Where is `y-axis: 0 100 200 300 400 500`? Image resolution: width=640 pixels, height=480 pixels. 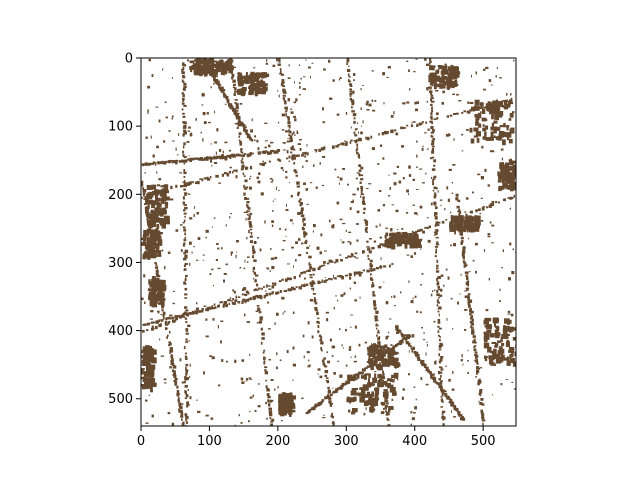
y-axis: 0 100 200 300 400 500 is located at coordinates (124, 229).